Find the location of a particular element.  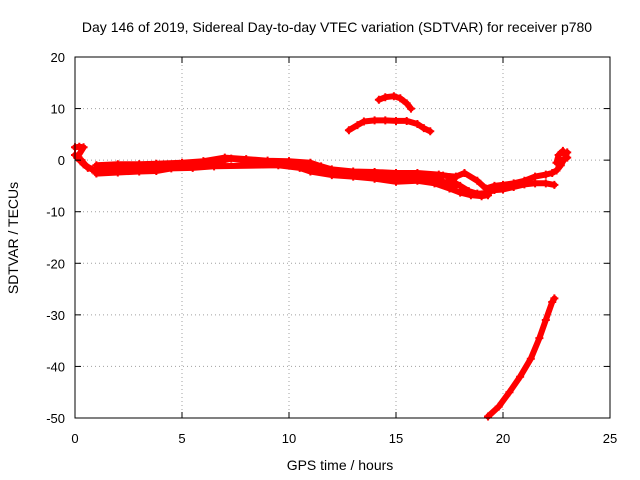

y-tick-label: -50 is located at coordinates (55, 418).